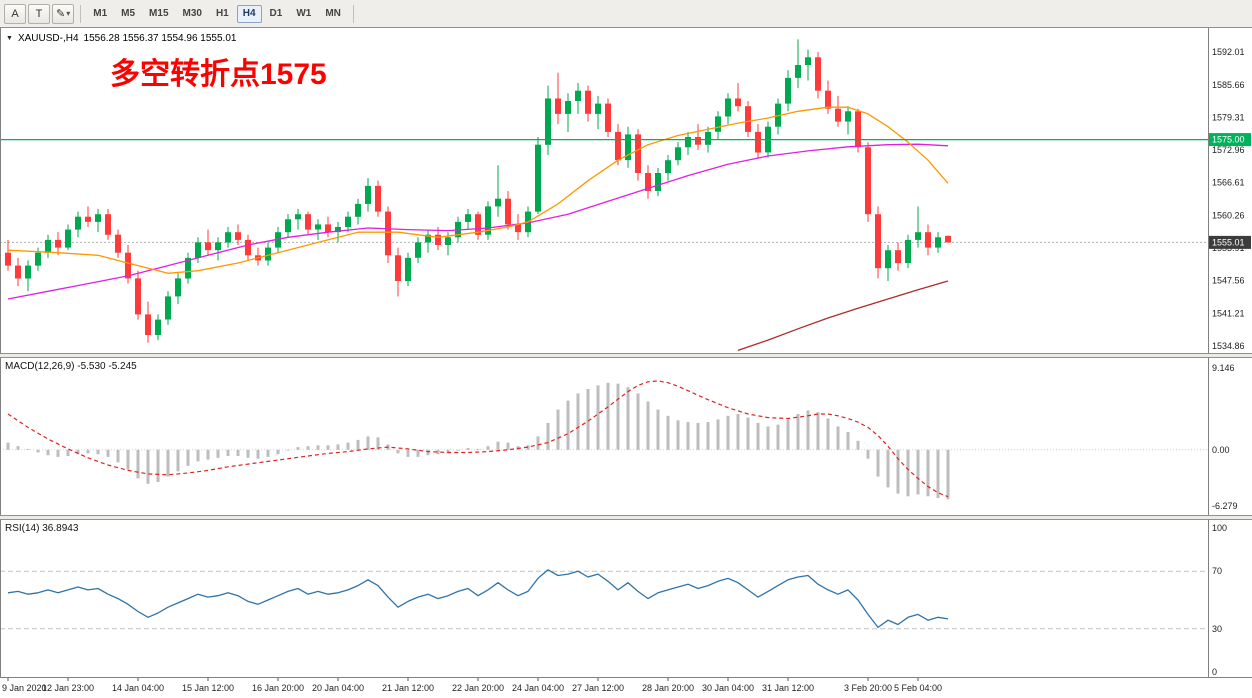 The width and height of the screenshot is (1252, 698). What do you see at coordinates (538, 688) in the screenshot?
I see `svg-text: 24 Jan 04:00` at bounding box center [538, 688].